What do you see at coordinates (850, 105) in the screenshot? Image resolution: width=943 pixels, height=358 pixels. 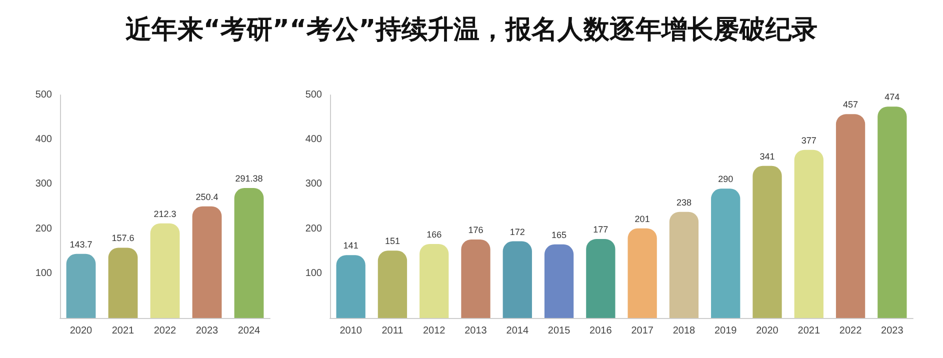 I see `data-label: 457` at bounding box center [850, 105].